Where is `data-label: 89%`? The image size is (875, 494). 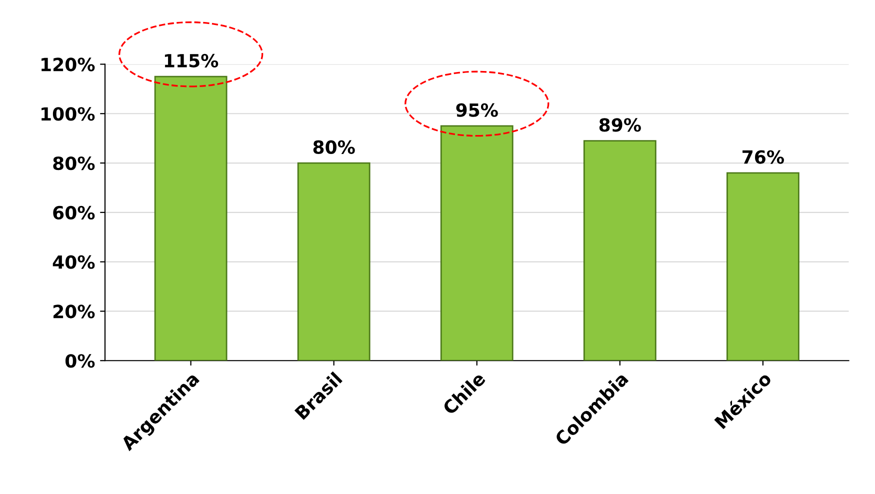 data-label: 89% is located at coordinates (620, 125).